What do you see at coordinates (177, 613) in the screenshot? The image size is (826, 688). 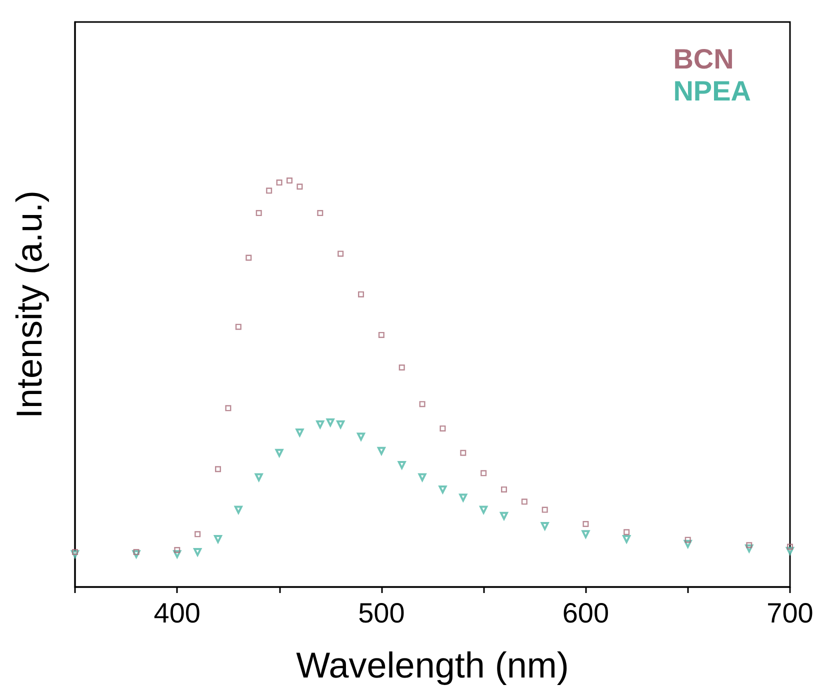 I see `x-tick-label: 400` at bounding box center [177, 613].